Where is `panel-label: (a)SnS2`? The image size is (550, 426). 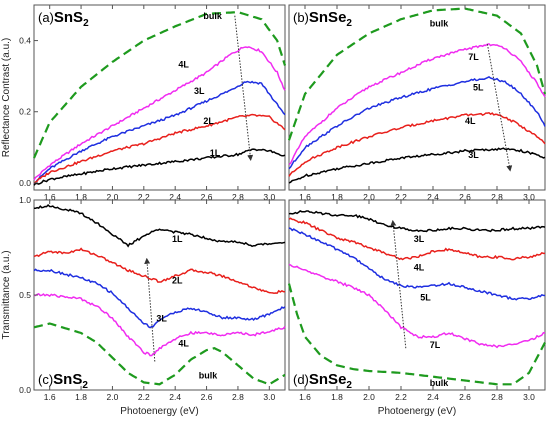 panel-label: (a)SnS2 is located at coordinates (63, 19).